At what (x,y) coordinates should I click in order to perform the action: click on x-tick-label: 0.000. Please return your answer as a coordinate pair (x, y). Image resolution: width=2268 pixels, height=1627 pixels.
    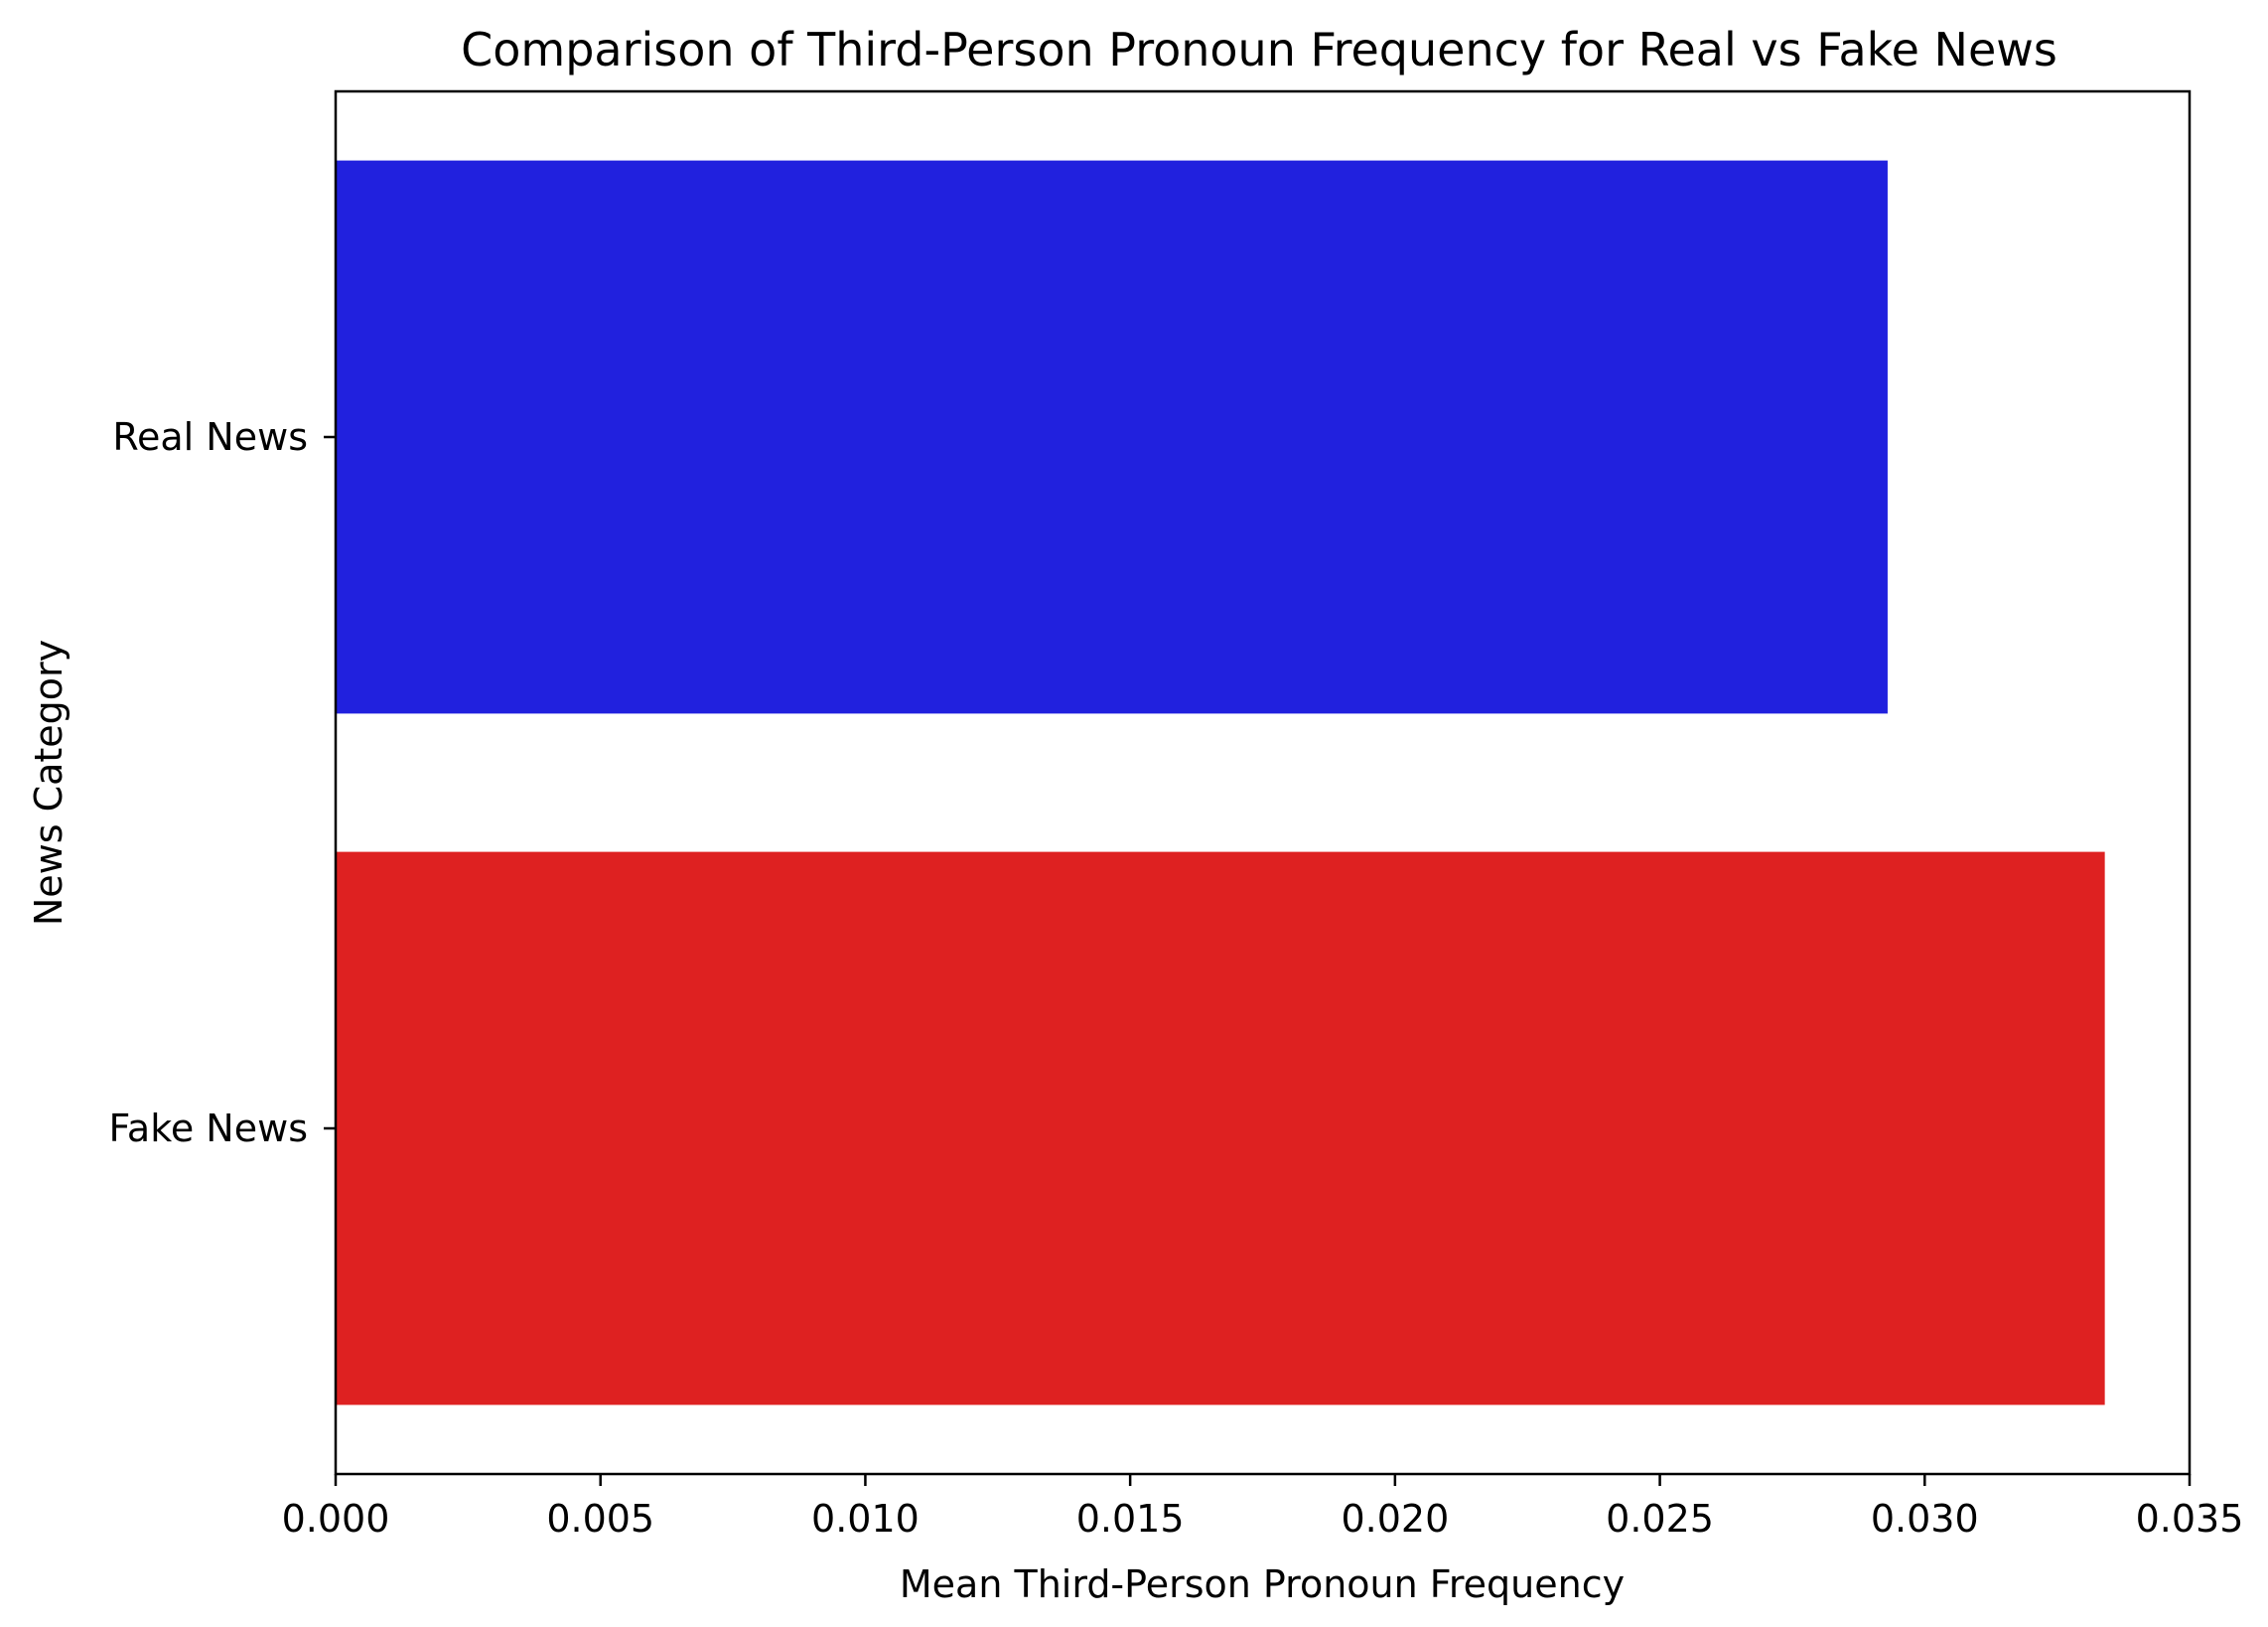
    Looking at the image, I should click on (336, 1519).